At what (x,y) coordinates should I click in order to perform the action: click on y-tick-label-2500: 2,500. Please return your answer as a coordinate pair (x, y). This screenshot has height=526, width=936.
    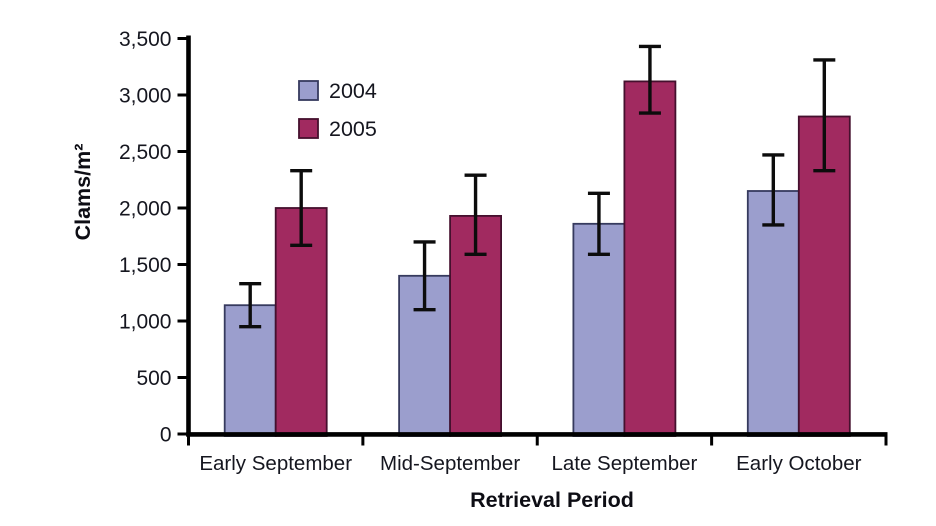
    Looking at the image, I should click on (145, 152).